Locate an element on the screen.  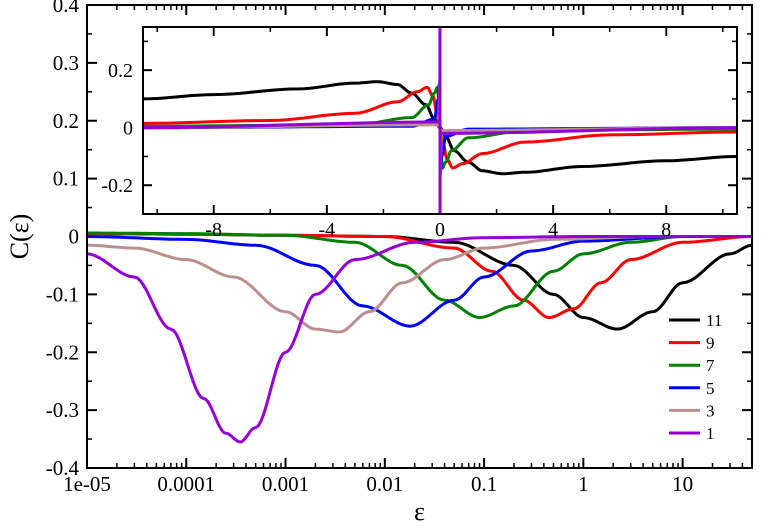
y-tick-label: -0.4 is located at coordinates (63, 468).